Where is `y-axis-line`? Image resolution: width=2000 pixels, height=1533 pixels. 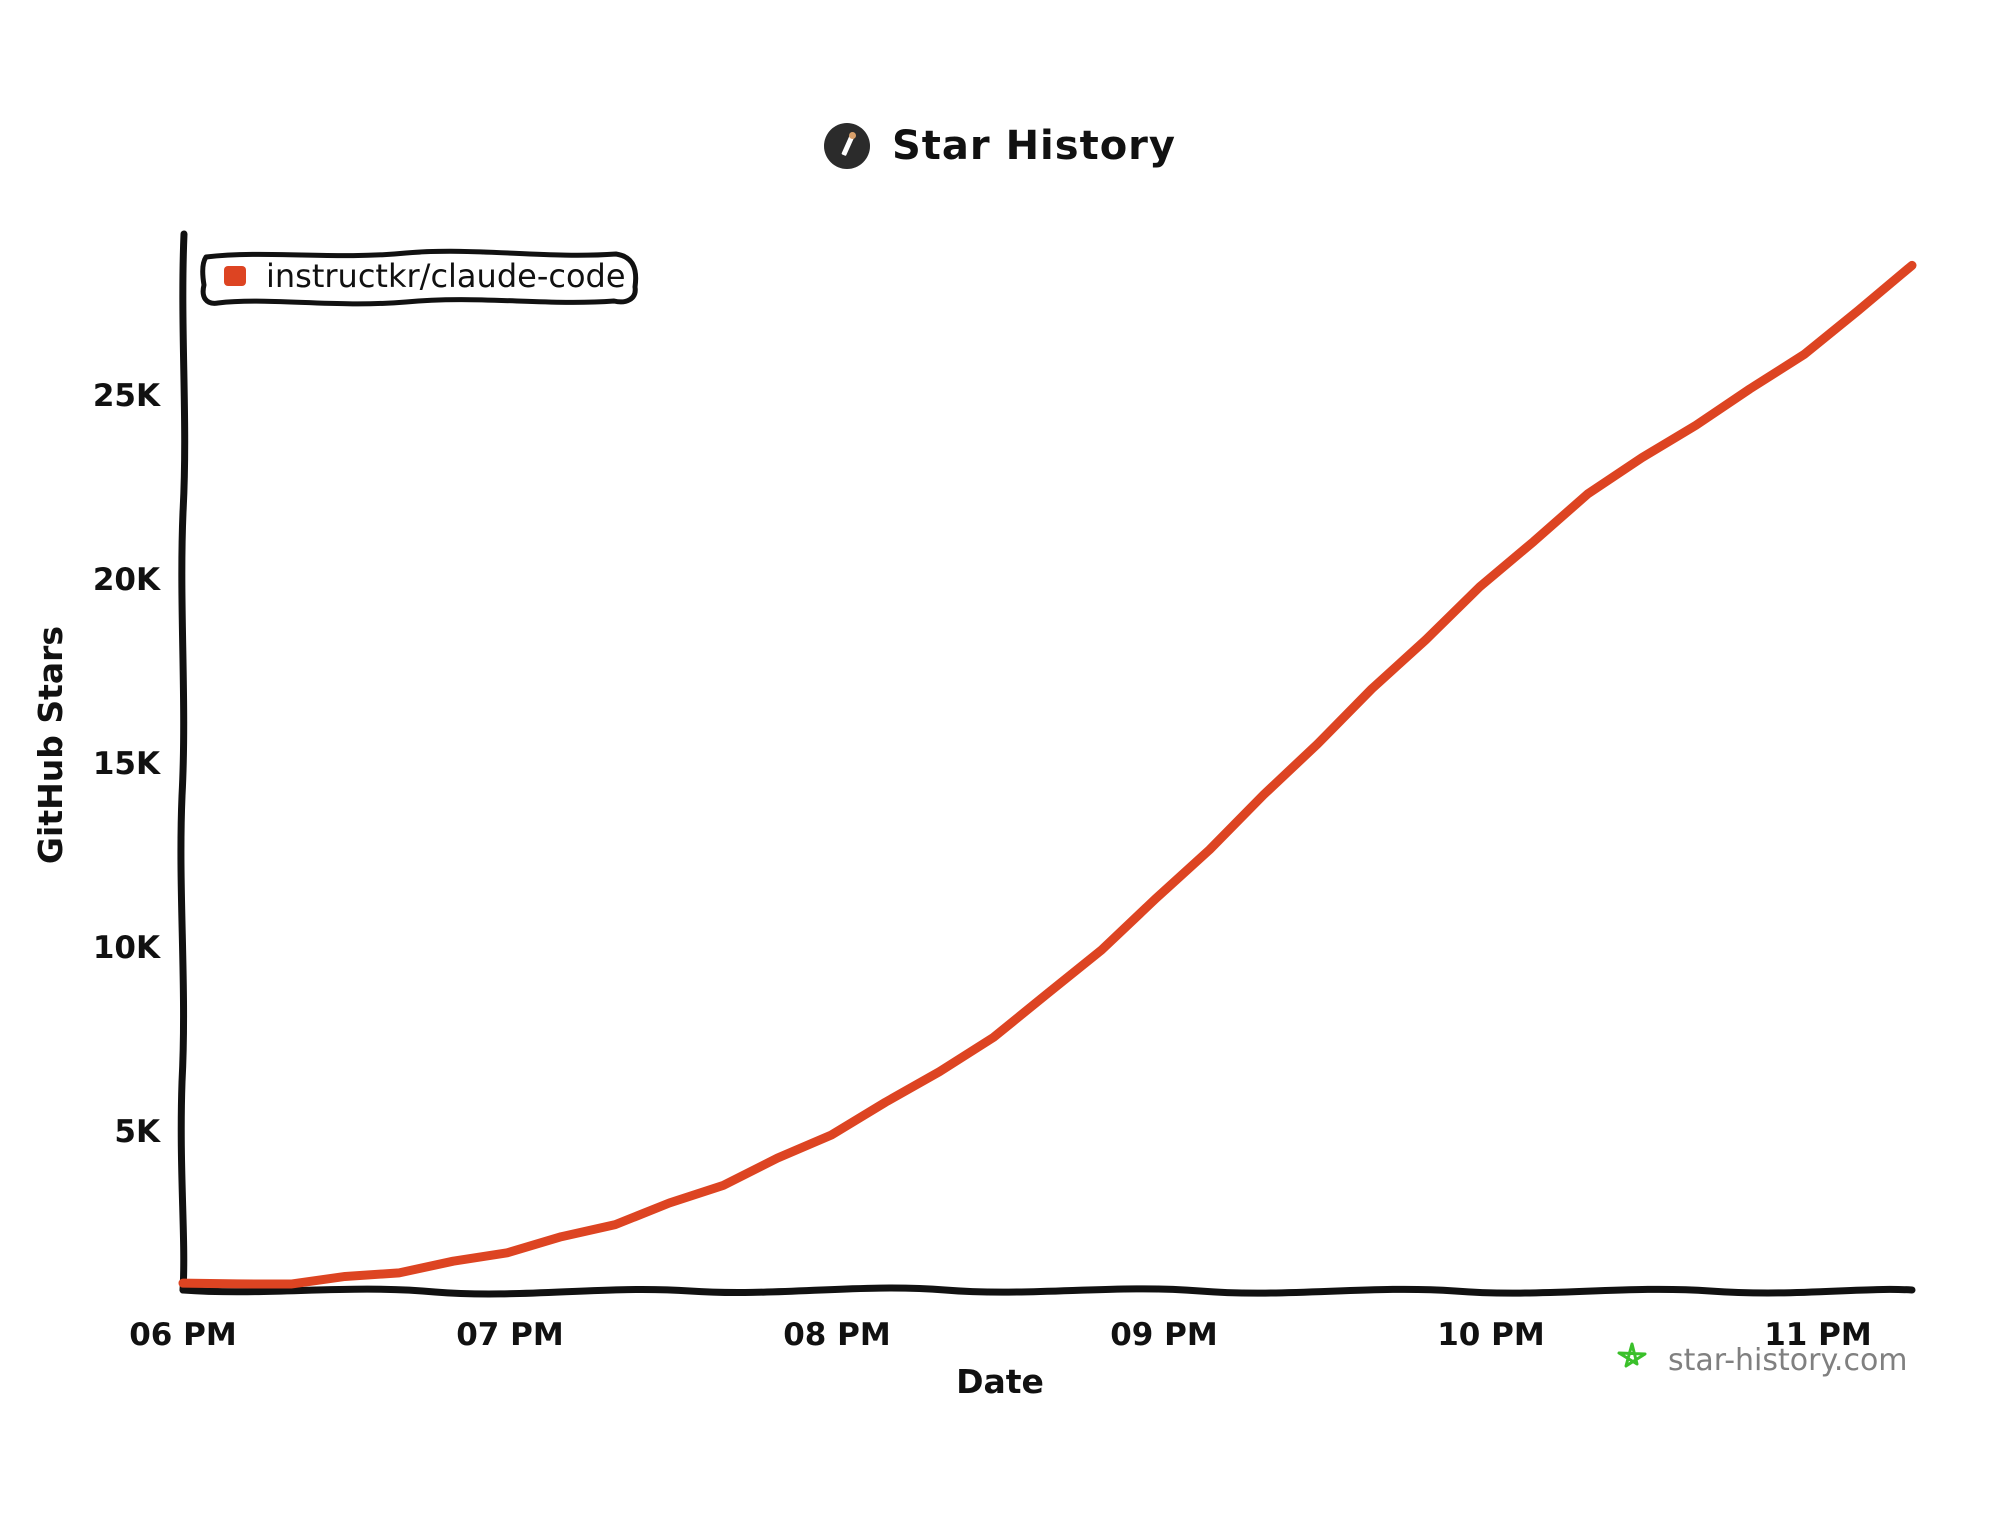 y-axis-line is located at coordinates (183, 762).